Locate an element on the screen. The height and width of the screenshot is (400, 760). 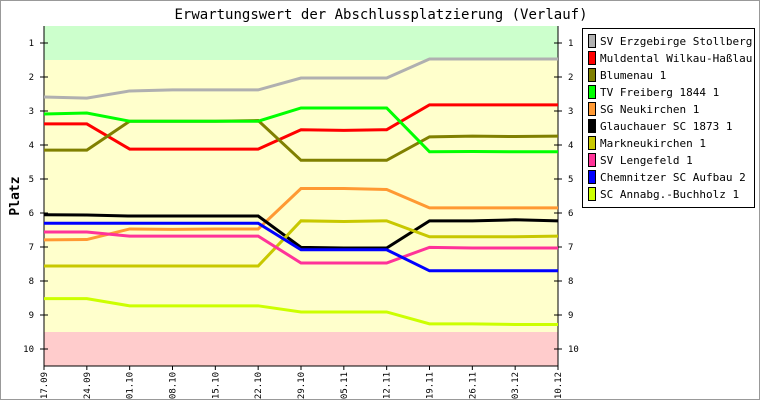
y-tick-label: 2 is located at coordinates (31, 78).